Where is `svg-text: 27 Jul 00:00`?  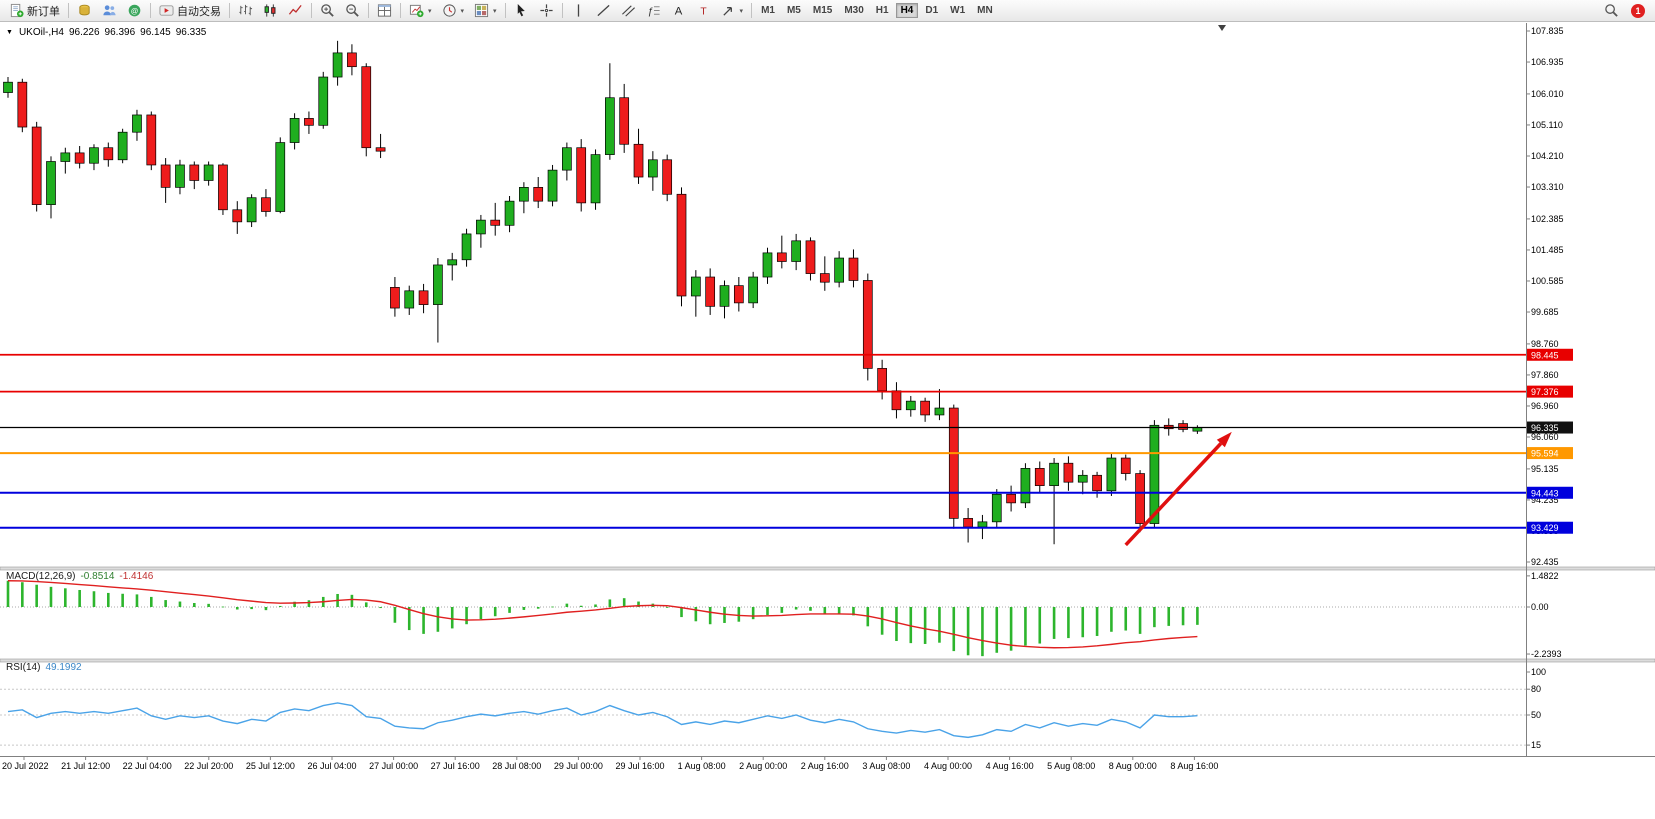
svg-text: 27 Jul 00:00 is located at coordinates (393, 766).